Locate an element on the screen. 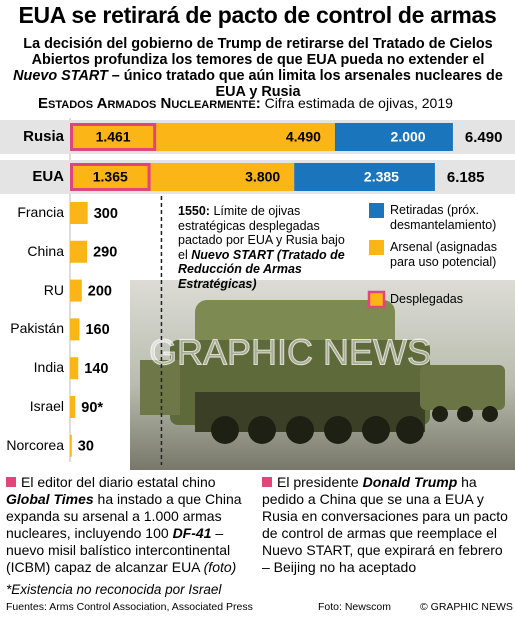 Image resolution: width=515 pixels, height=618 pixels. value-label: 4.490 is located at coordinates (303, 137).